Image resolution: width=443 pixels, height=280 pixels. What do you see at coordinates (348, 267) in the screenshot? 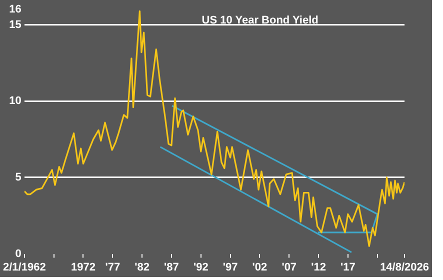
I see `x-tick-label: '17` at bounding box center [348, 267].